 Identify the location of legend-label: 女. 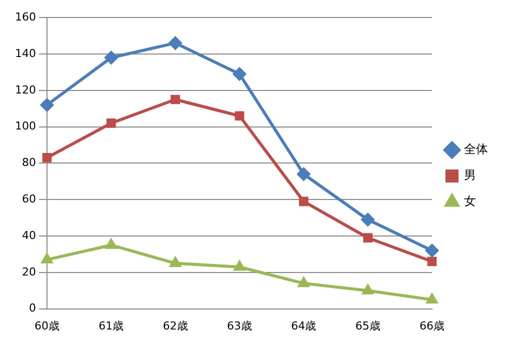
(470, 201).